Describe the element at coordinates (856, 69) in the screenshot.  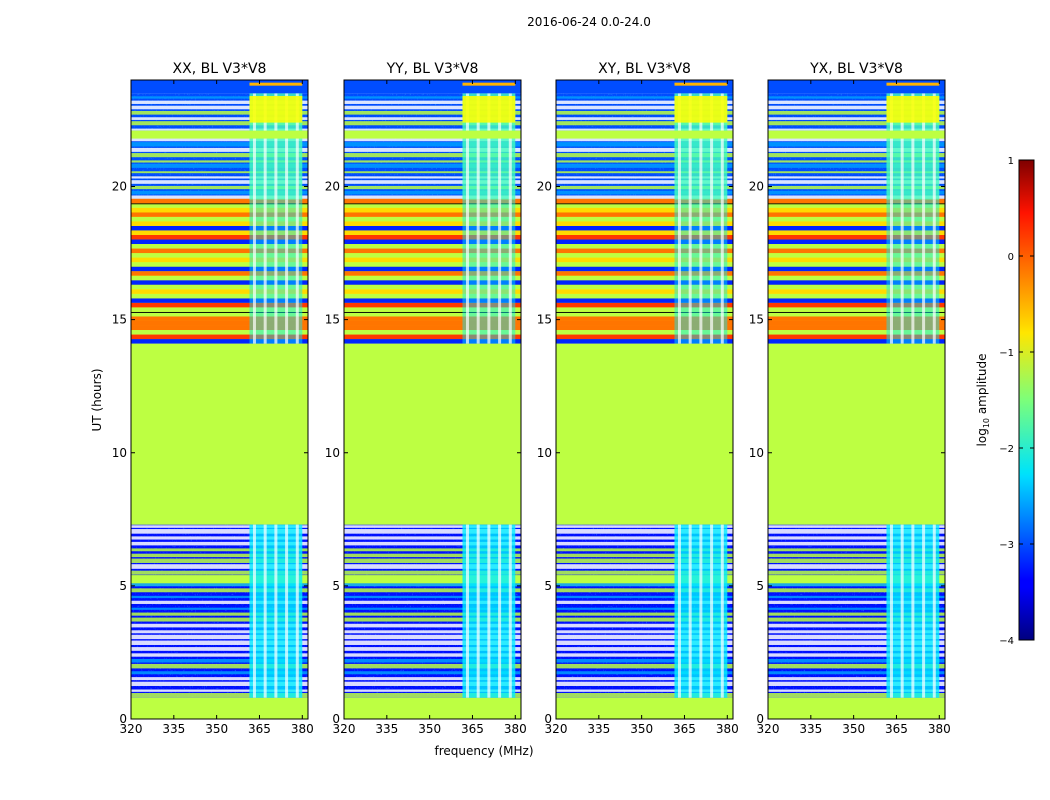
I see `panel-title: YX, BL V3*V8` at that location.